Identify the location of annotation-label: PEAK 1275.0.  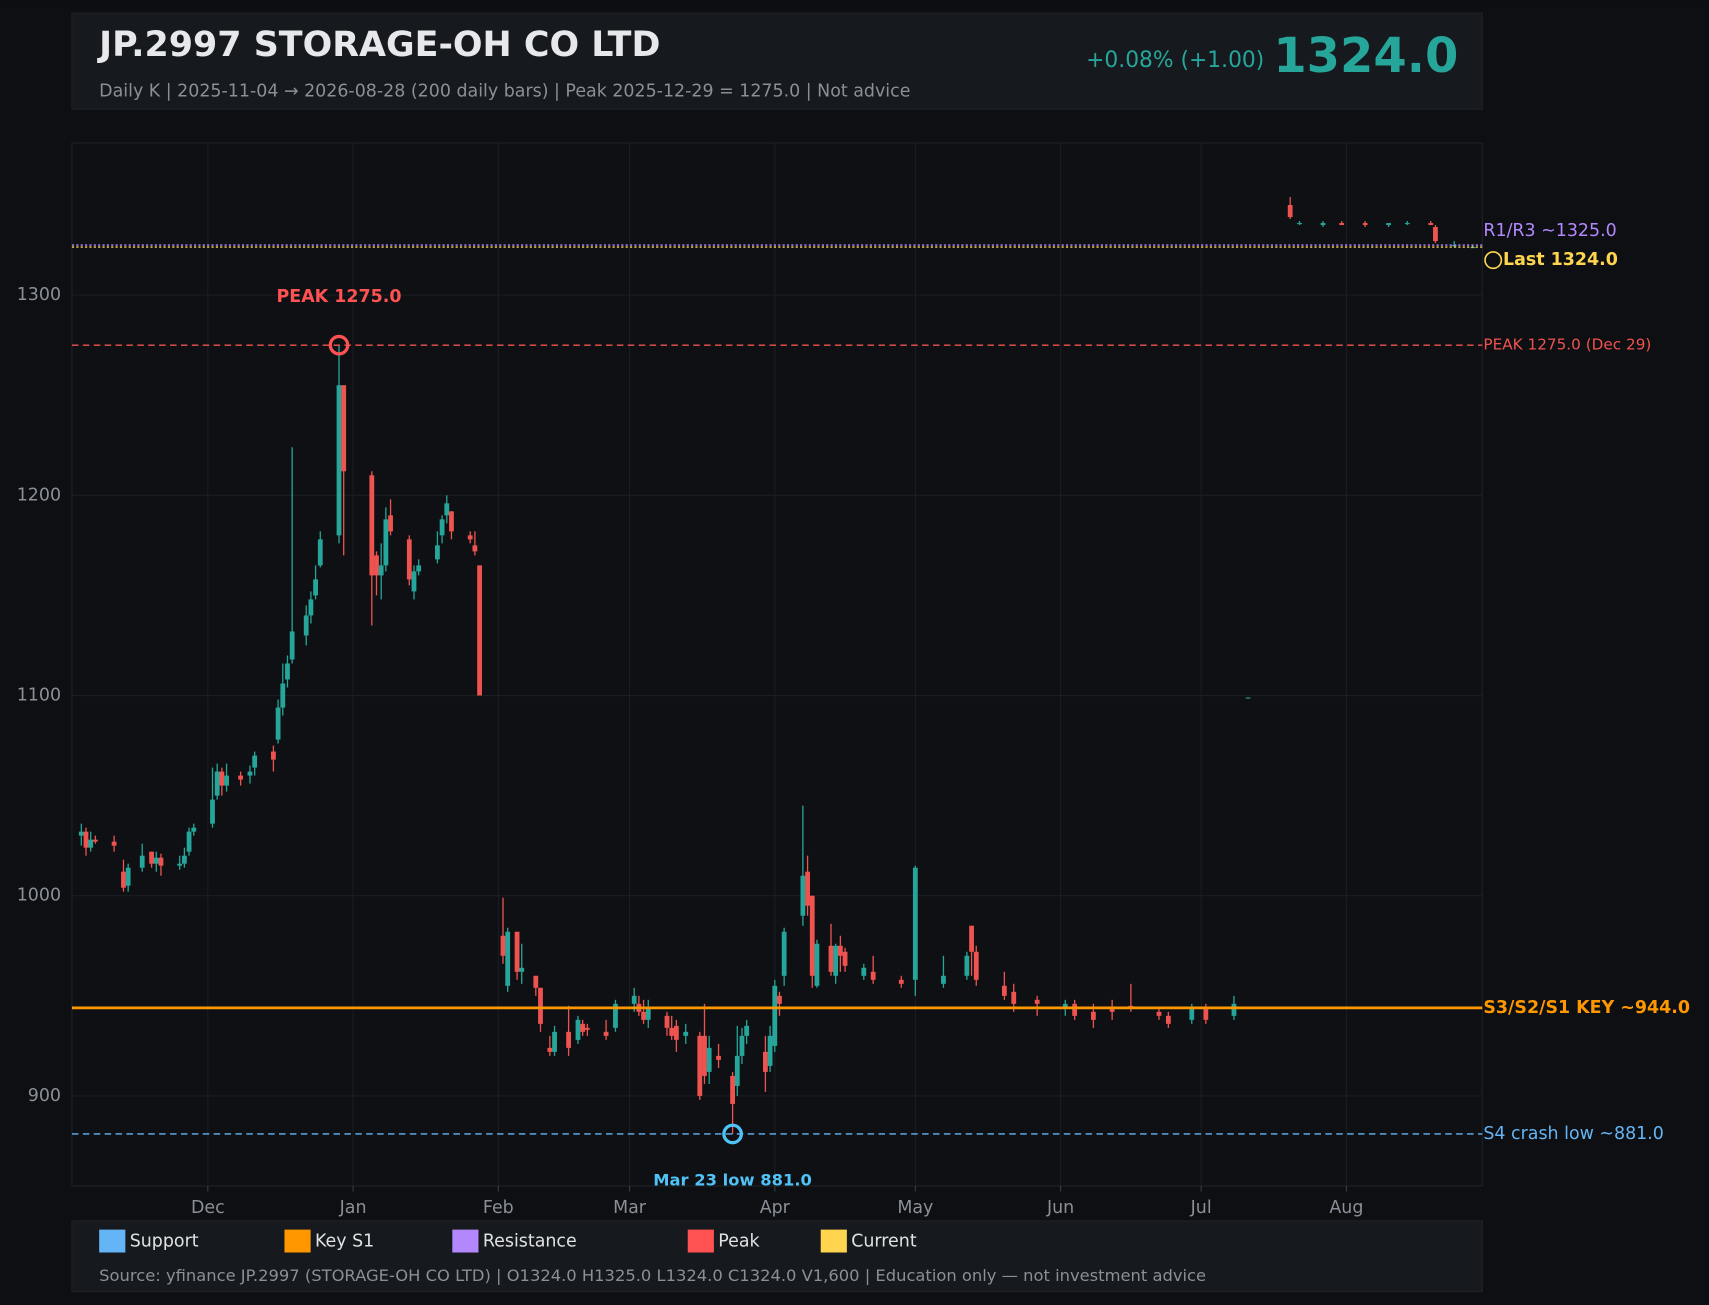
(339, 297).